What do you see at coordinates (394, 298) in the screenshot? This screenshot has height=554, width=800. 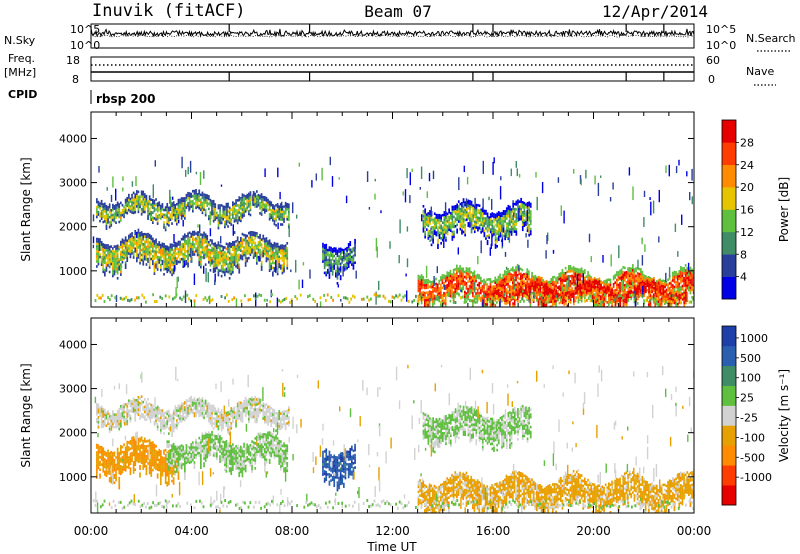 I see `near-range-echoes` at bounding box center [394, 298].